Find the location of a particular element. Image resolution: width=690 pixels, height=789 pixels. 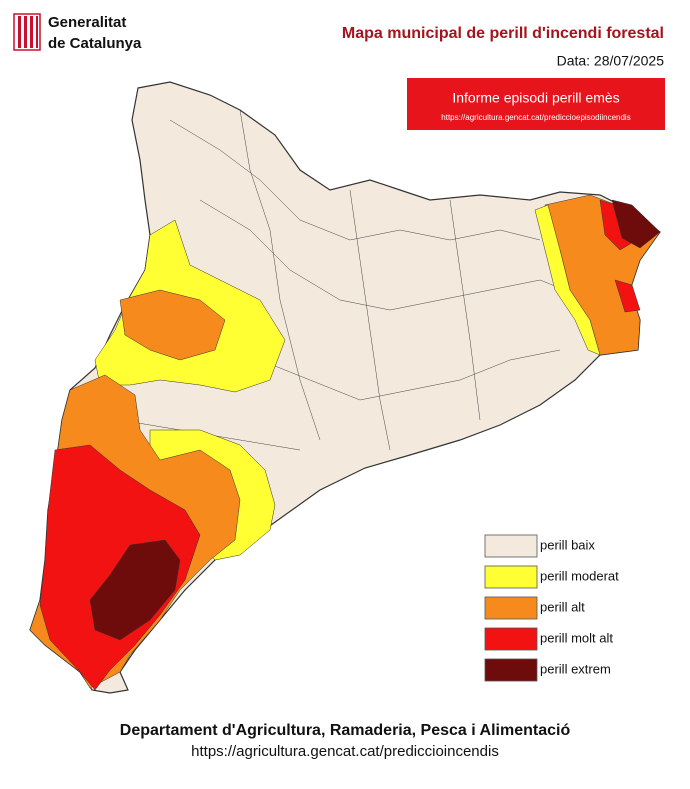

legend-label: perill extrem is located at coordinates (575, 668).